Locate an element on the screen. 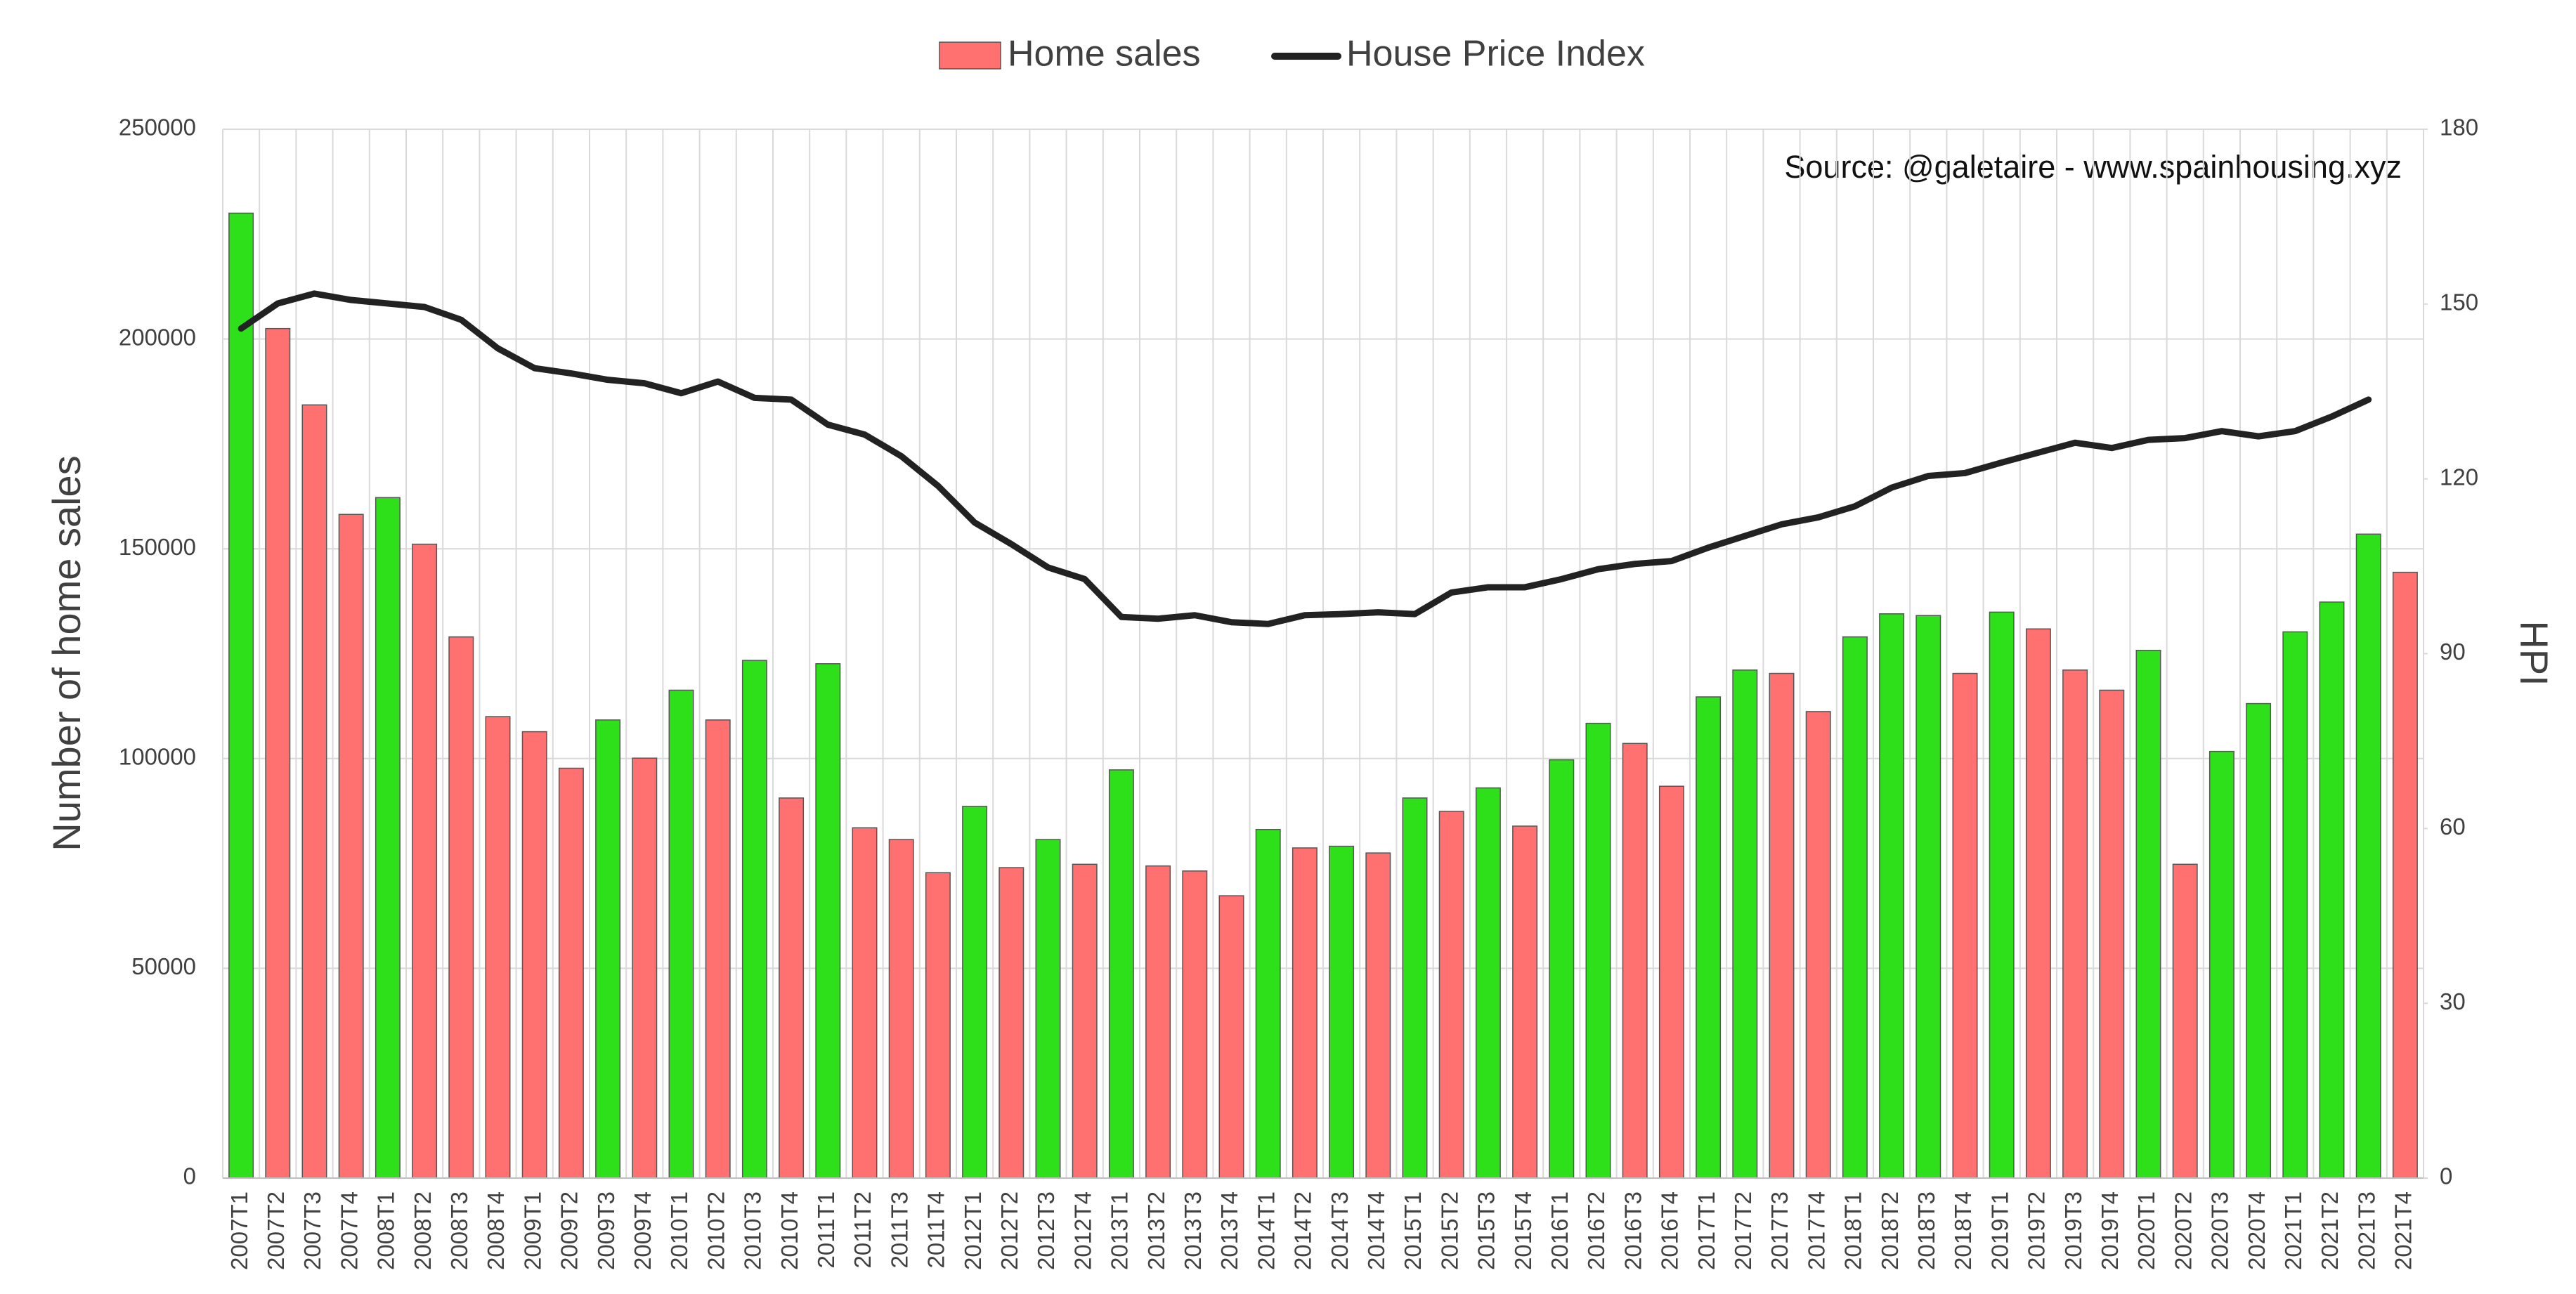  x-tick-label: 2020T2 is located at coordinates (2183, 1230).